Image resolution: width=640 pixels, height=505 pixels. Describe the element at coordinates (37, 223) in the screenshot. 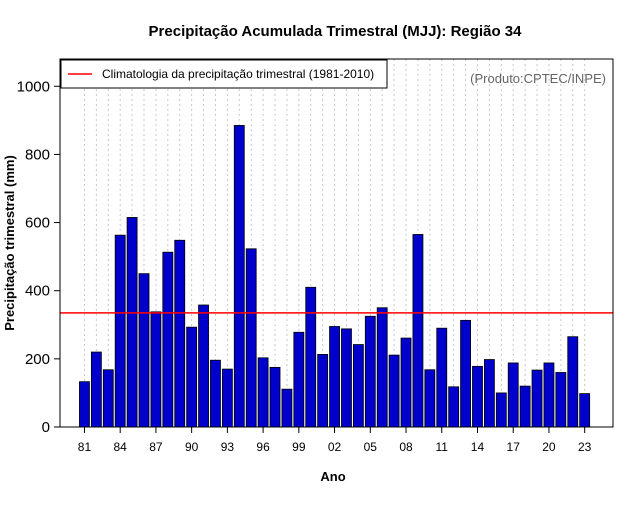

I see `y-tick-label: 600` at that location.